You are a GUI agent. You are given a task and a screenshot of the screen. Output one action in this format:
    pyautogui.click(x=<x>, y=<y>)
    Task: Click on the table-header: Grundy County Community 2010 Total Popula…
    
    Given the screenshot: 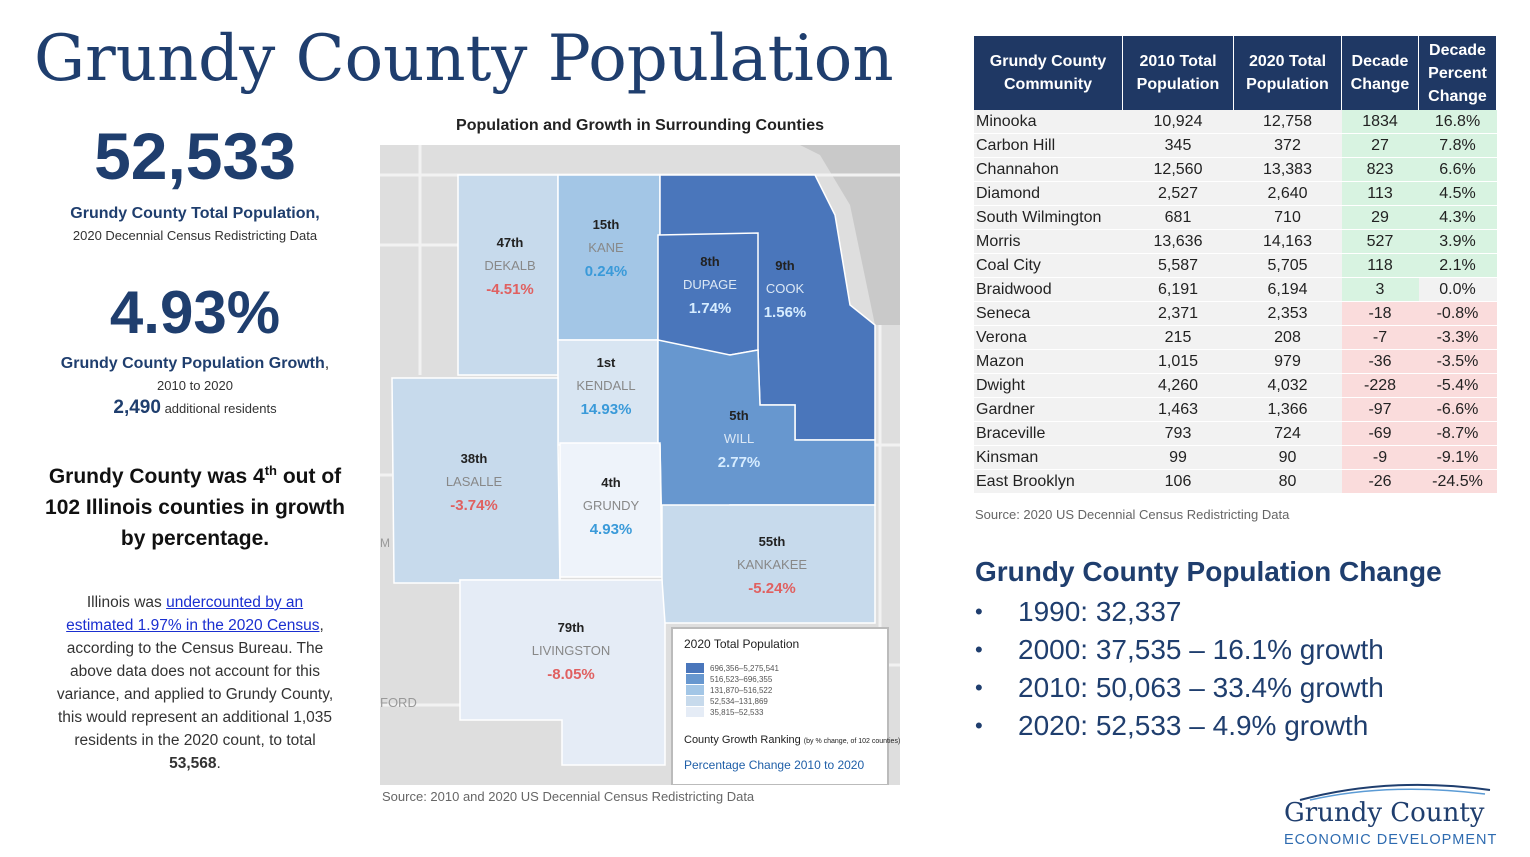 What is the action you would take?
    pyautogui.click(x=1235, y=73)
    